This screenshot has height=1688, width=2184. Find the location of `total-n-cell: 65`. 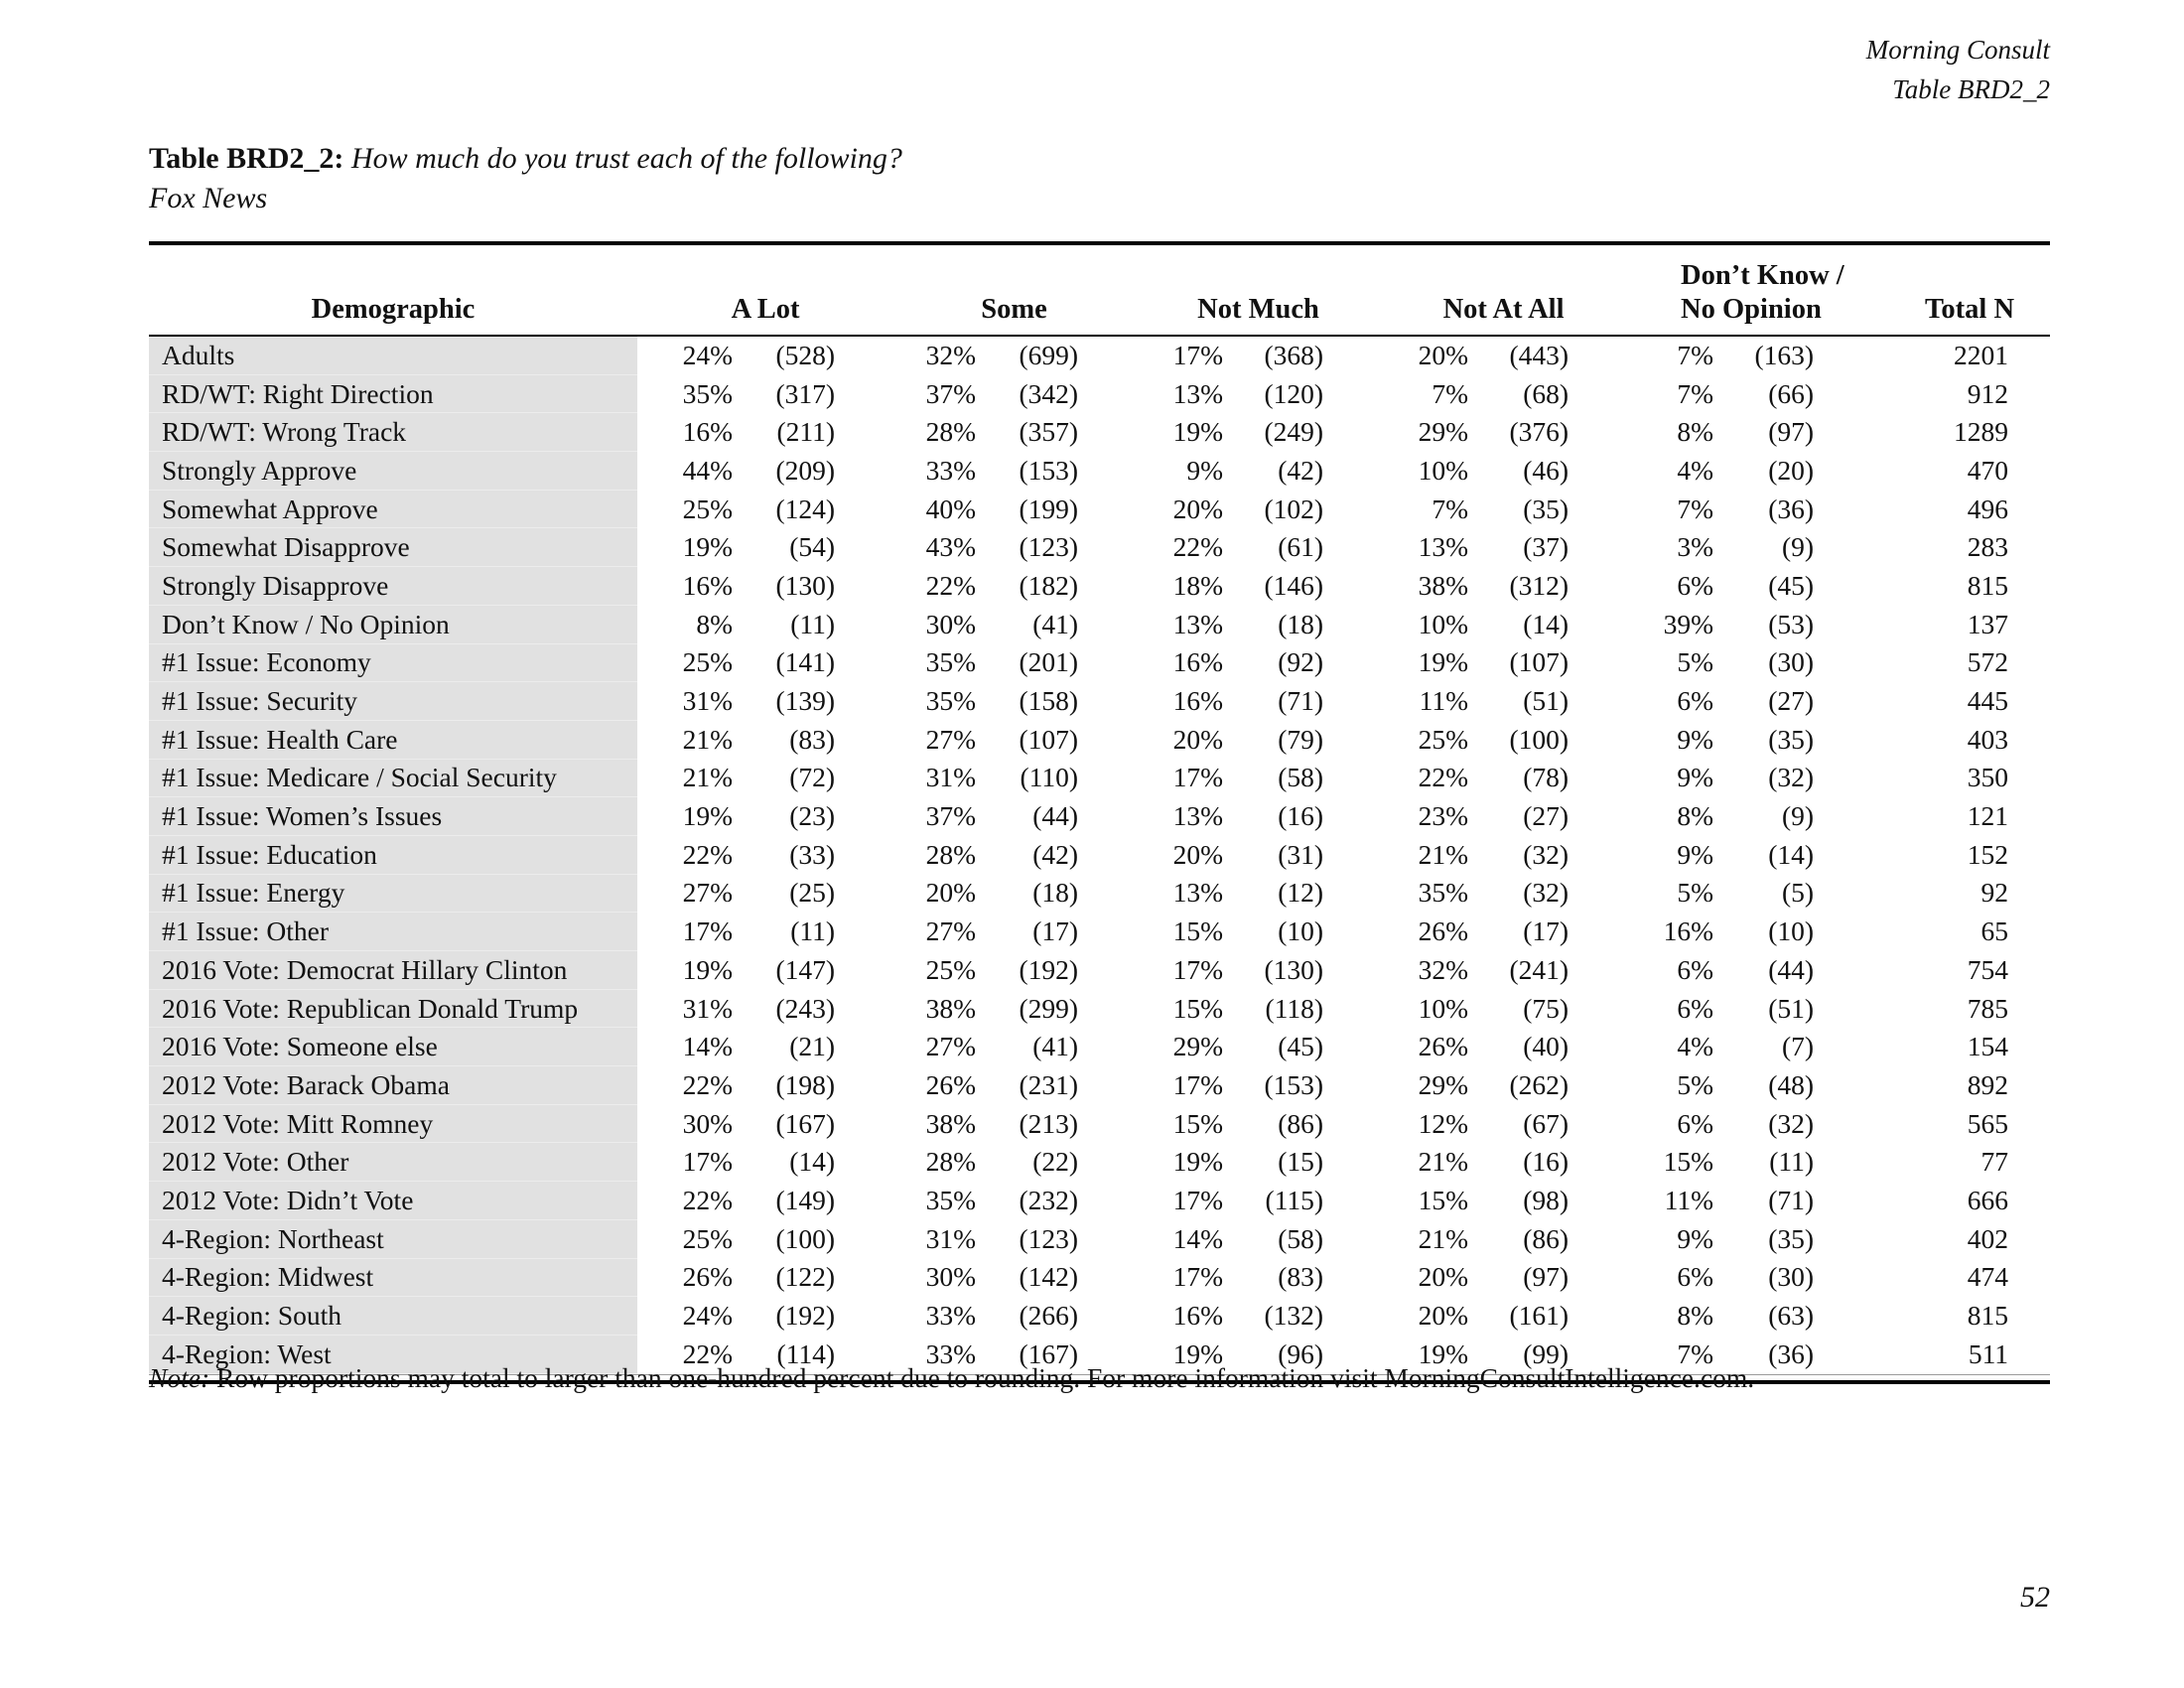

total-n-cell: 65 is located at coordinates (1994, 931).